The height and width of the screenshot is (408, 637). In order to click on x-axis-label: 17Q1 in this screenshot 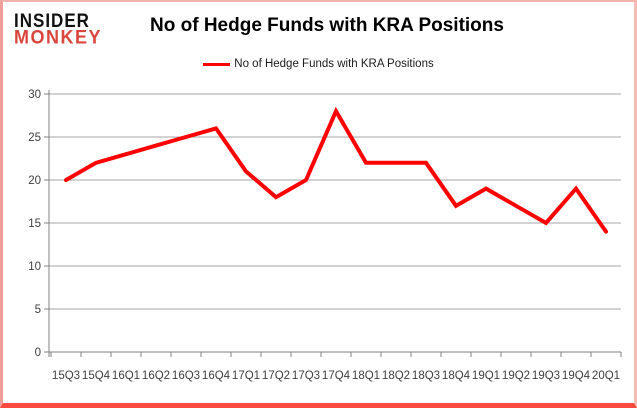, I will do `click(246, 376)`.